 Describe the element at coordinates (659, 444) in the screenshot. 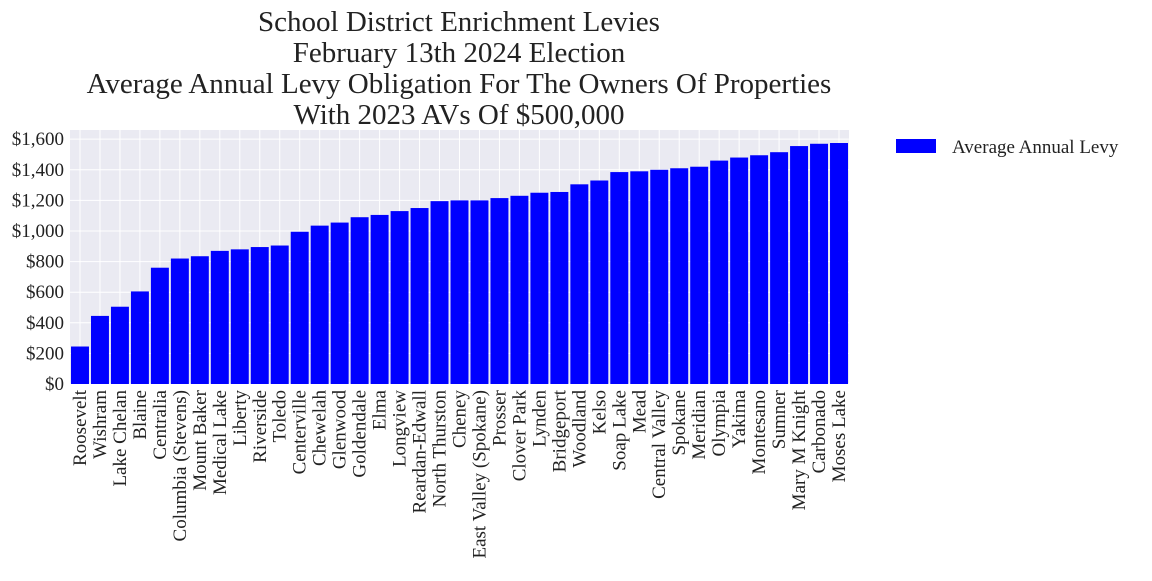

I see `x-tick-label: Central Valley` at that location.